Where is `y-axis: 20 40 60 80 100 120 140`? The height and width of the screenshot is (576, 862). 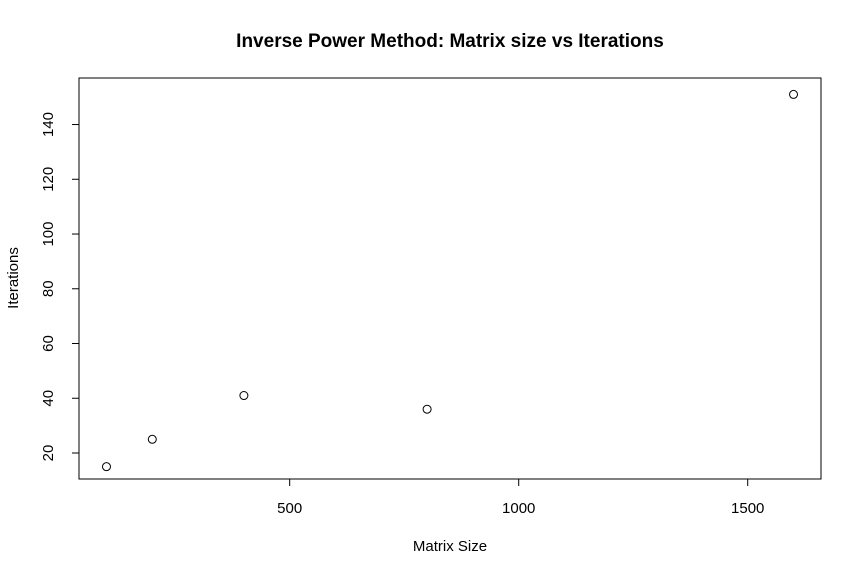 y-axis: 20 40 60 80 100 120 140 is located at coordinates (60, 287).